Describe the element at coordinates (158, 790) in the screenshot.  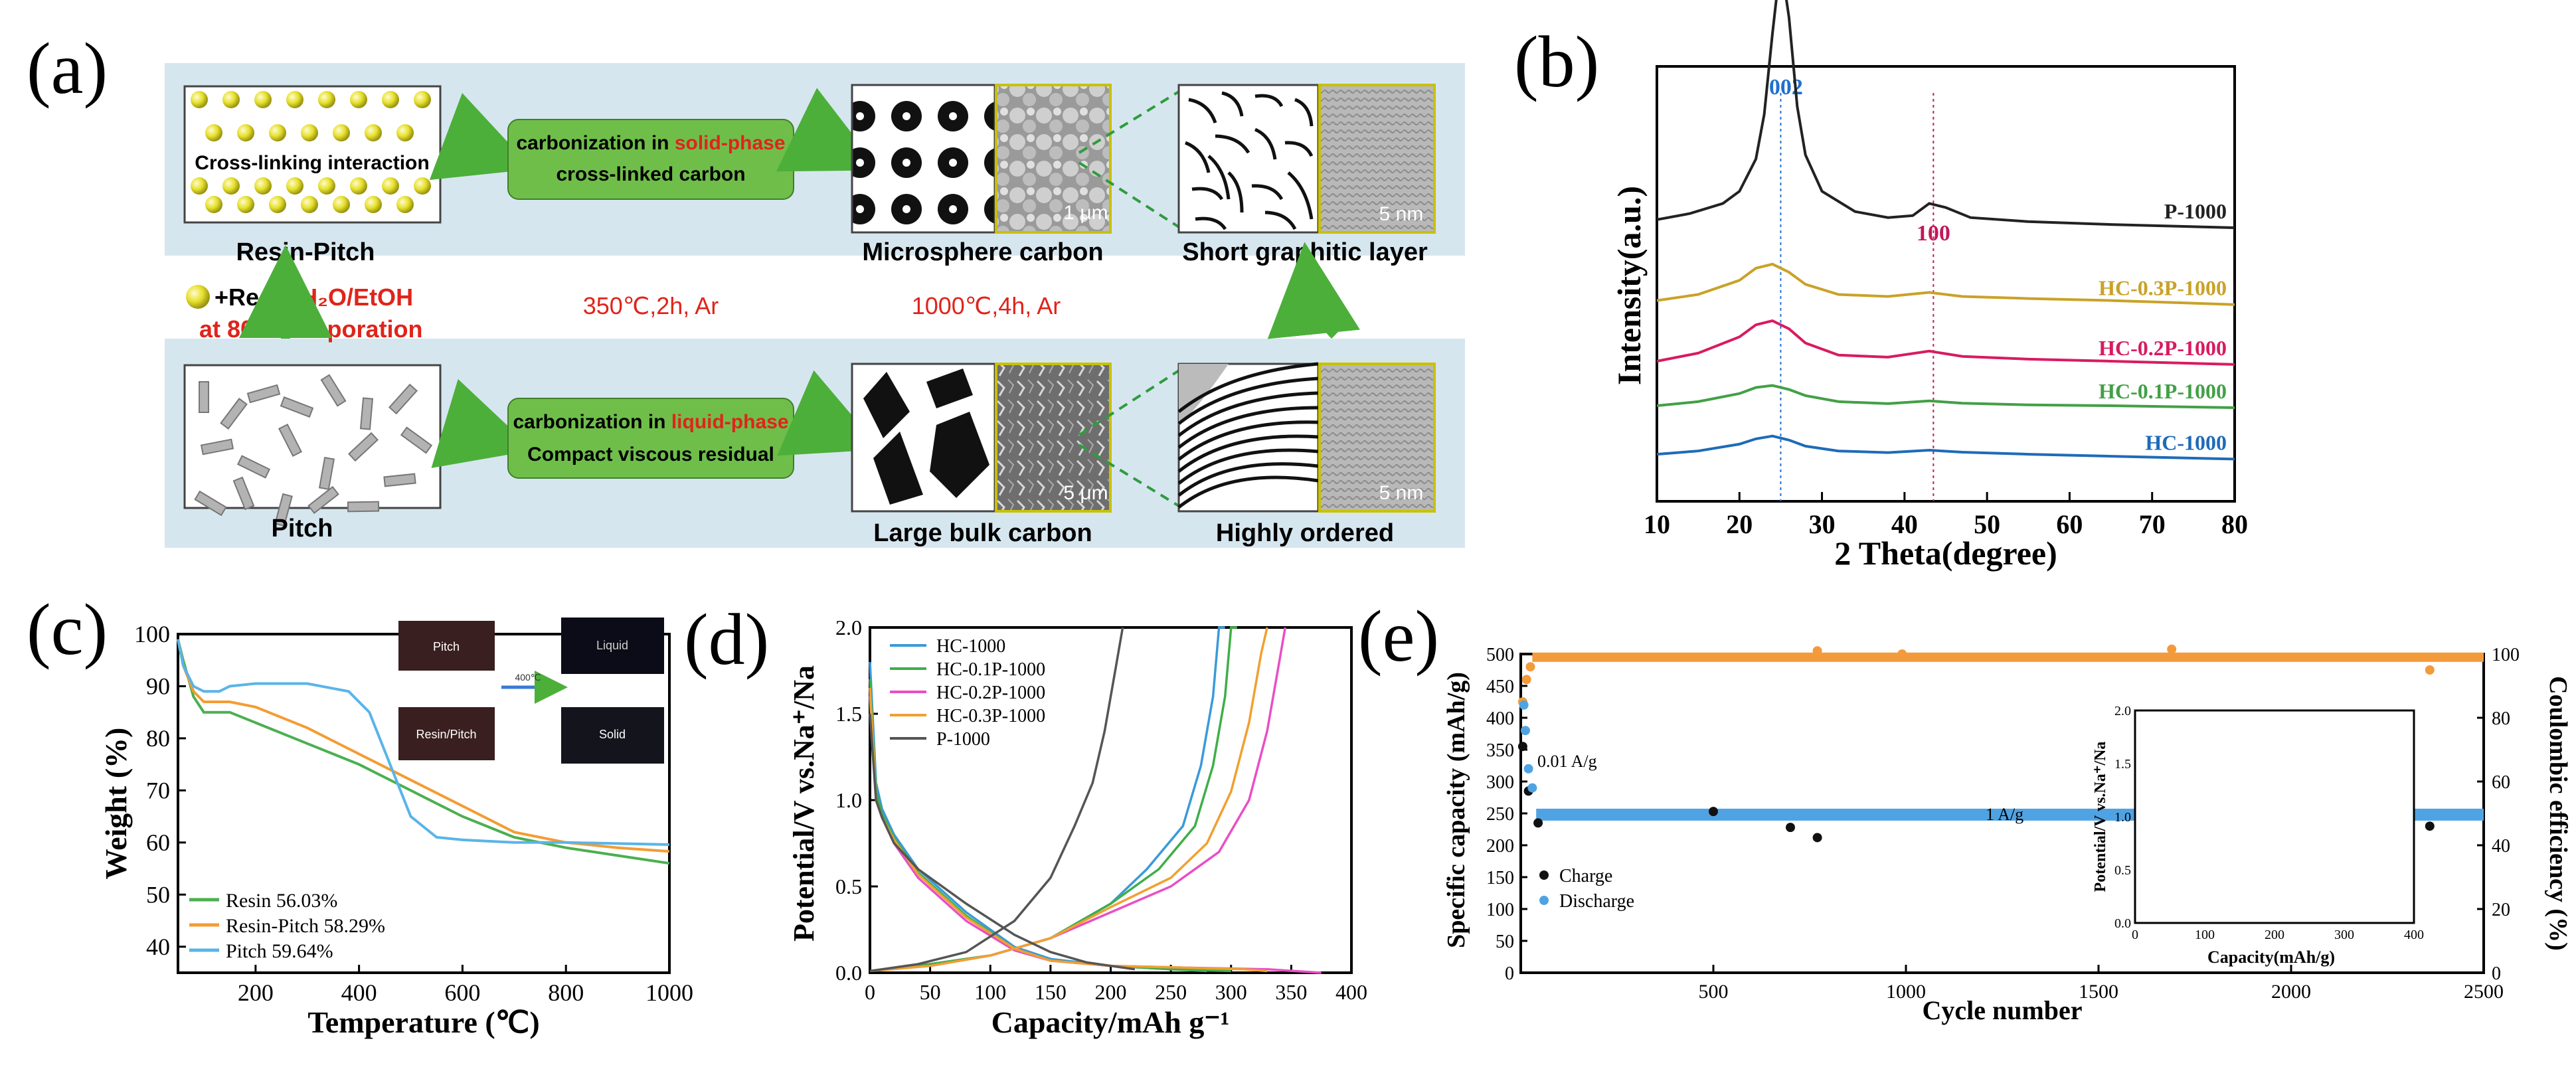
I see `tga-y-tick-label: 70` at that location.